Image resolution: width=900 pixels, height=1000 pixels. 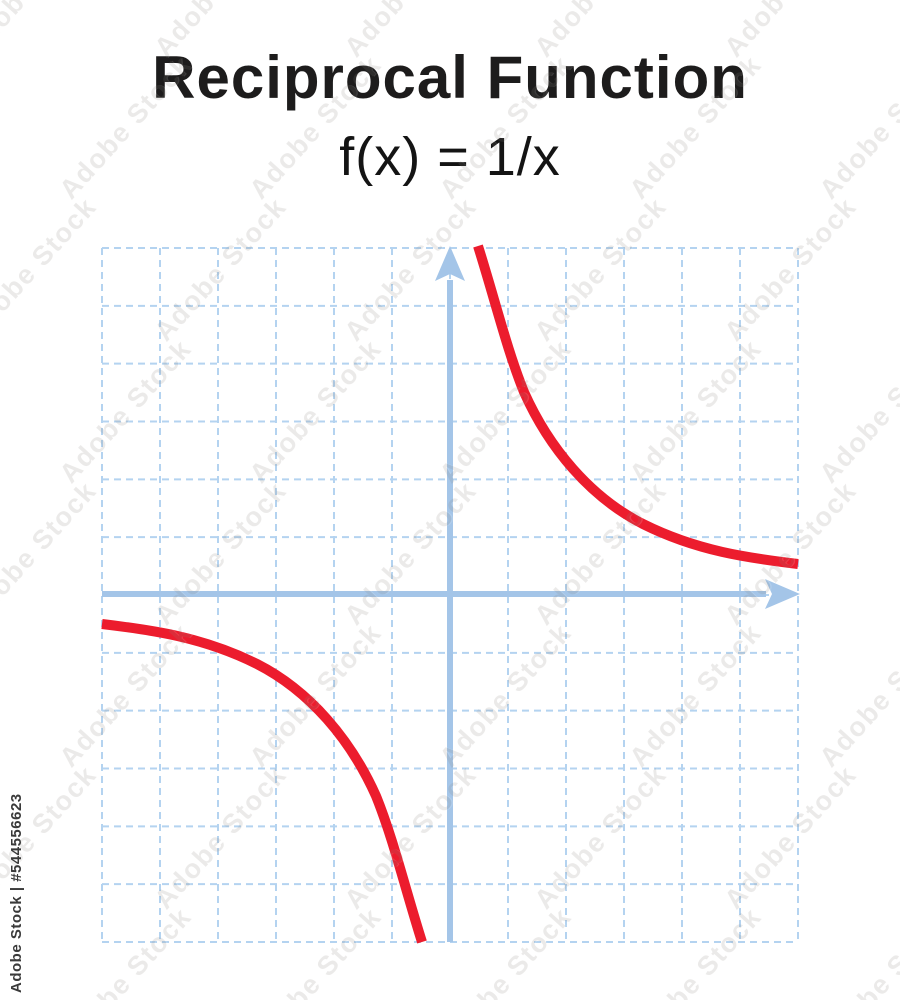 What do you see at coordinates (782, 594) in the screenshot?
I see `x-axis-arrow-icon` at bounding box center [782, 594].